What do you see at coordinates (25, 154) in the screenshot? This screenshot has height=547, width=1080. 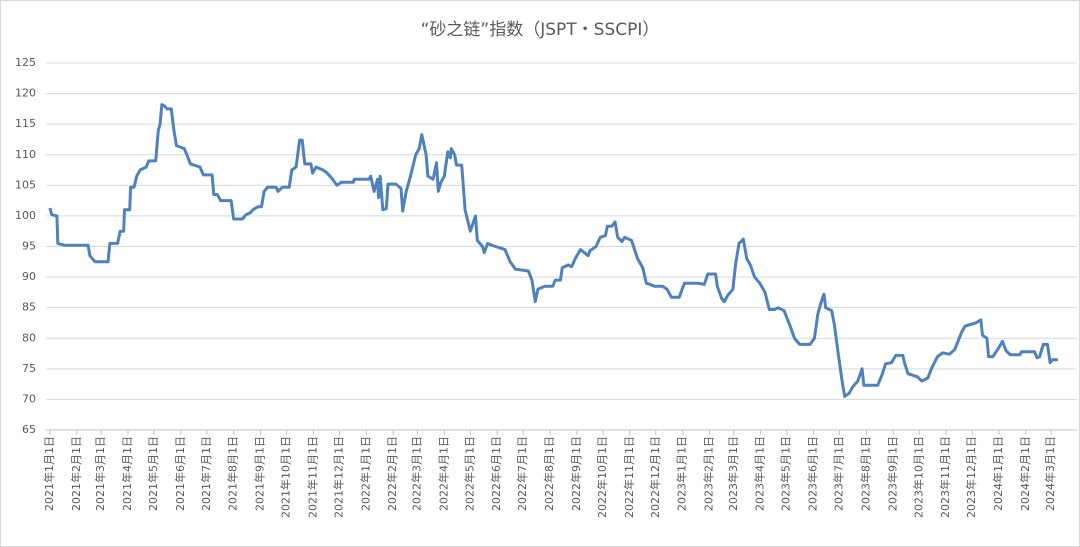 I see `y-tick-label: 110` at bounding box center [25, 154].